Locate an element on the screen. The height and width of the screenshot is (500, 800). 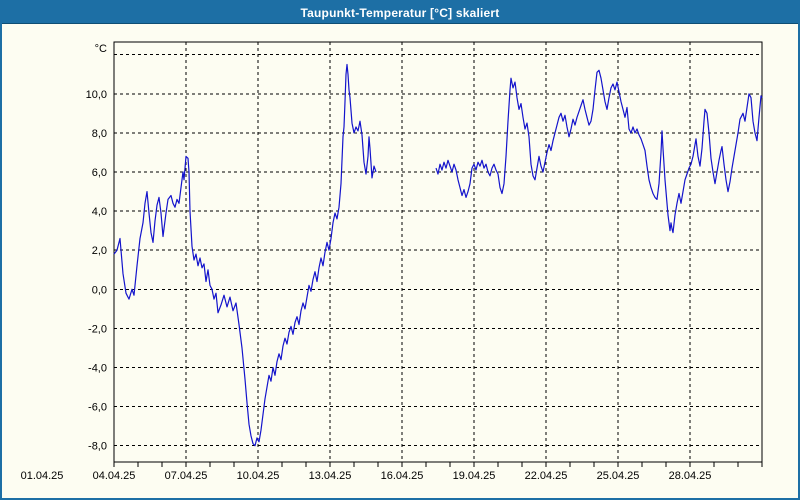
x-axis-date-label: 28.04.25 is located at coordinates (690, 476).